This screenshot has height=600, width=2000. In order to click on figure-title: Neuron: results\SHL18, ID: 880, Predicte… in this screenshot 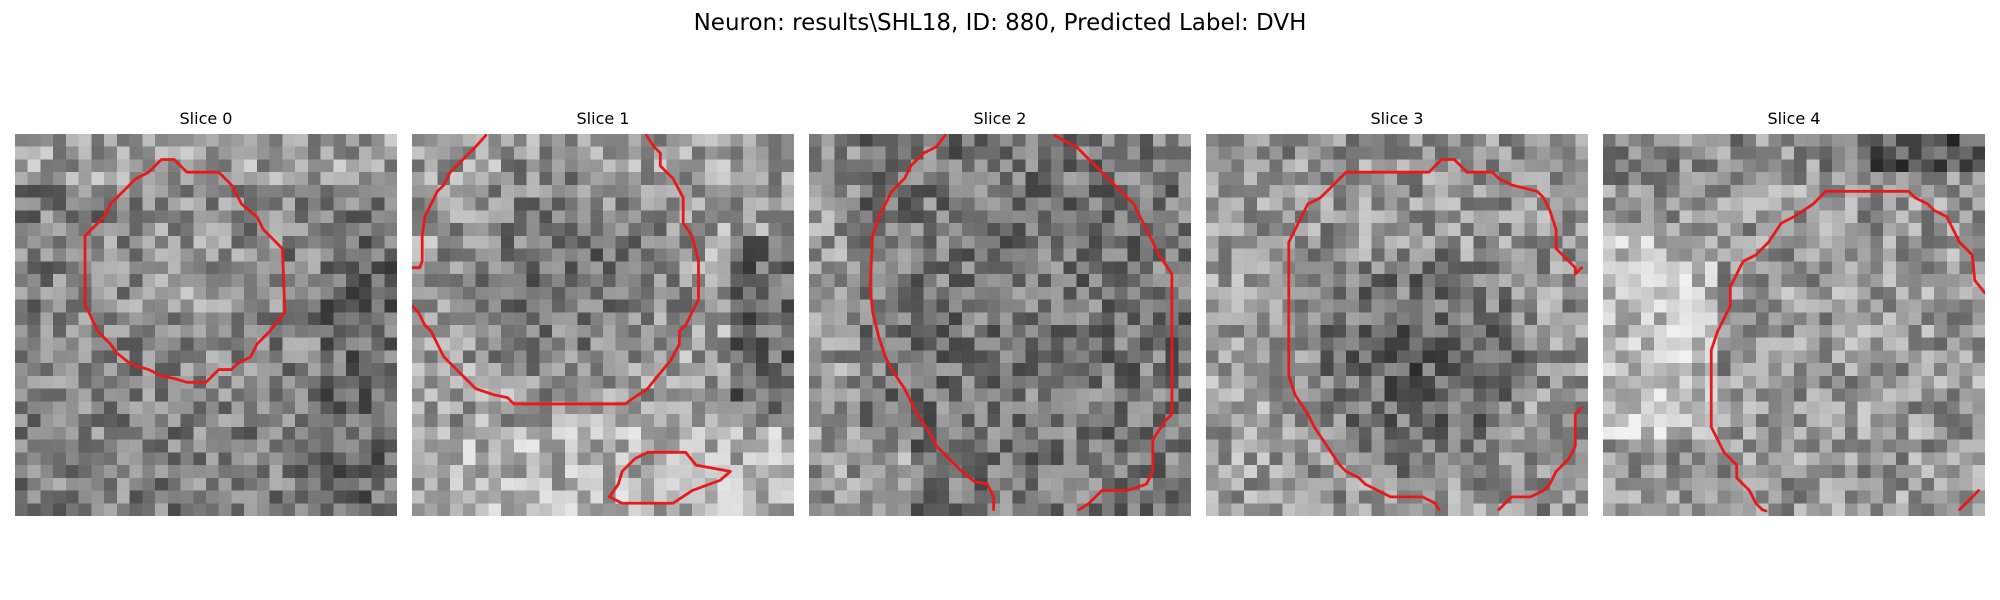, I will do `click(1000, 23)`.